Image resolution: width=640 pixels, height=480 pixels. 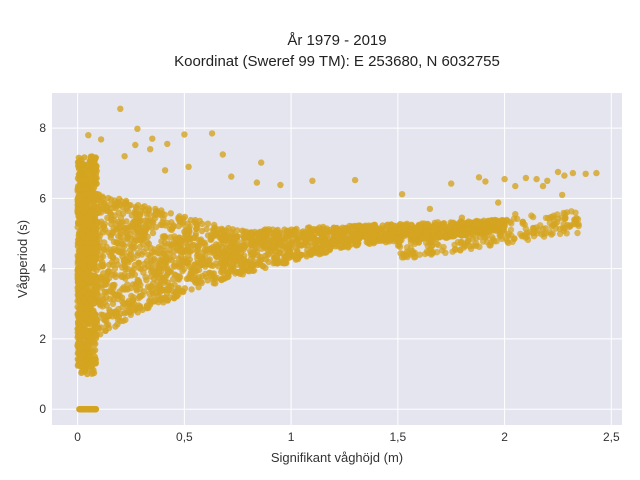 What do you see at coordinates (42, 339) in the screenshot?
I see `y-tick-label: 2` at bounding box center [42, 339].